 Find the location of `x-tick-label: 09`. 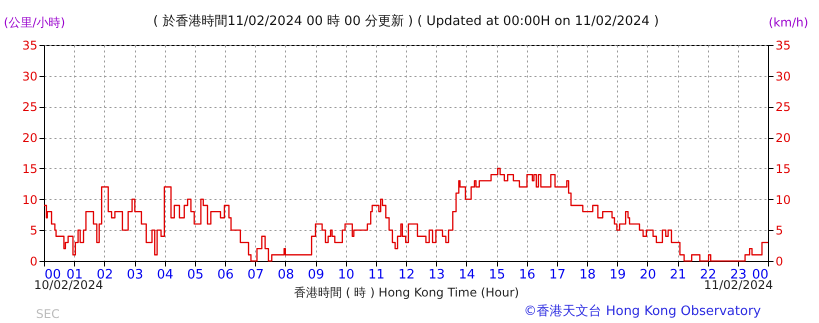

x-tick-label: 09 is located at coordinates (316, 275).